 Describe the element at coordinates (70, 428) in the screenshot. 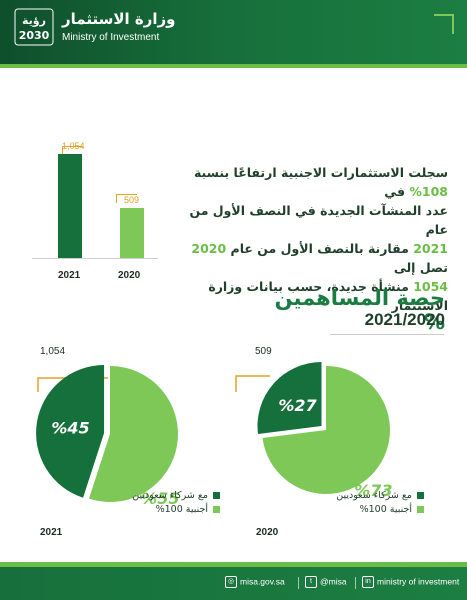

I see `pie-label-saudi: %45` at that location.